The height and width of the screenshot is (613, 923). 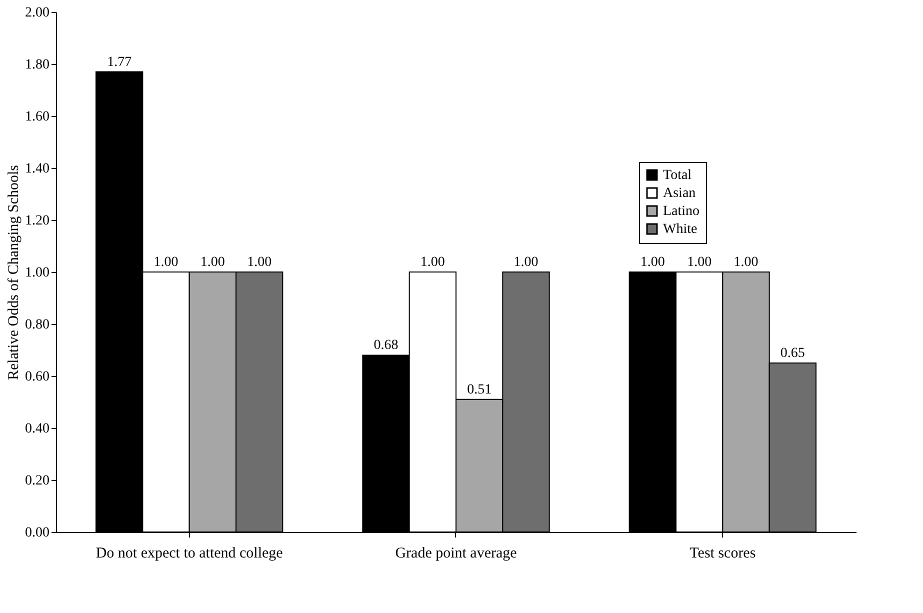 I want to click on y-tick-label: 2.00, so click(x=37, y=13).